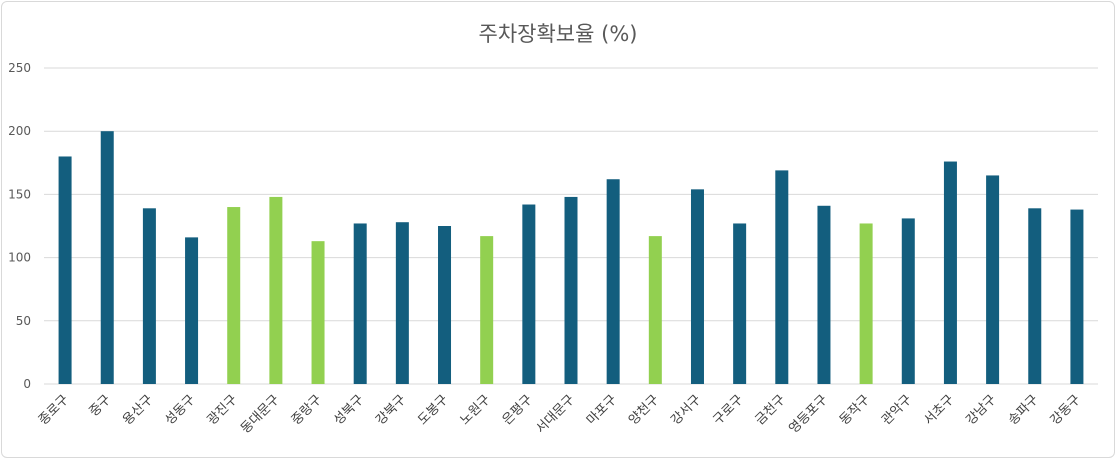 The width and height of the screenshot is (1118, 461). I want to click on x-tick-label: 중구, so click(101, 406).